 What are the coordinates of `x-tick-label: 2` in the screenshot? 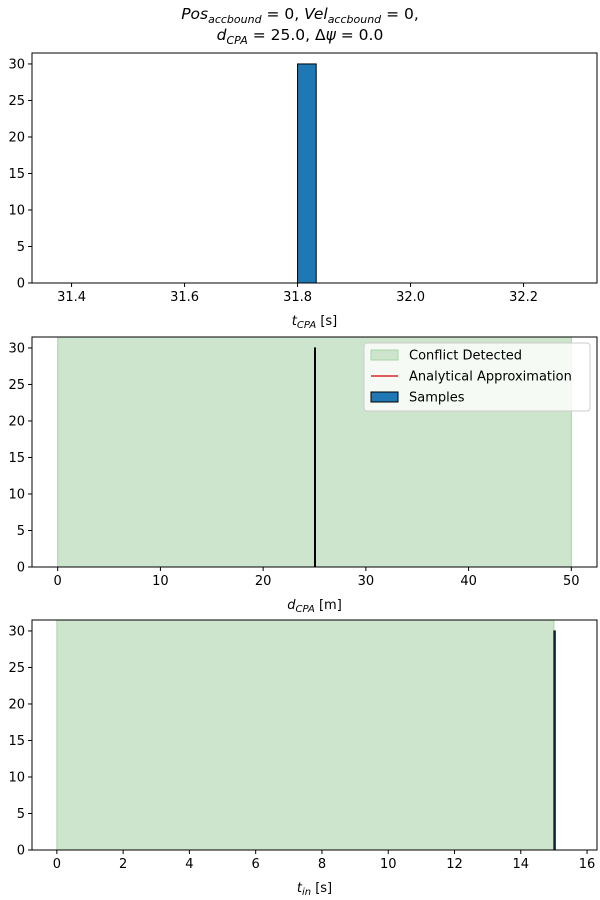 It's located at (123, 864).